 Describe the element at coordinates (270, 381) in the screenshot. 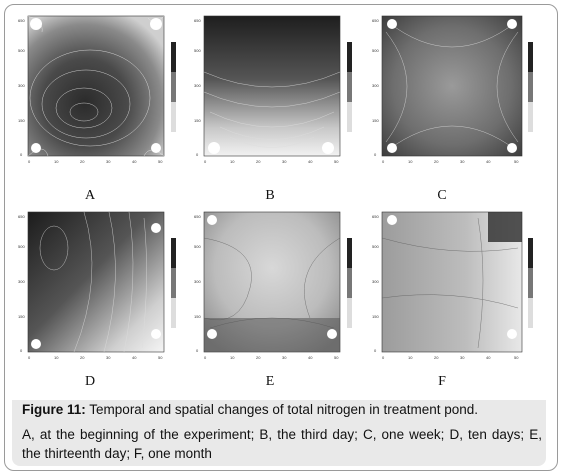

I see `panel-label-e: E` at that location.